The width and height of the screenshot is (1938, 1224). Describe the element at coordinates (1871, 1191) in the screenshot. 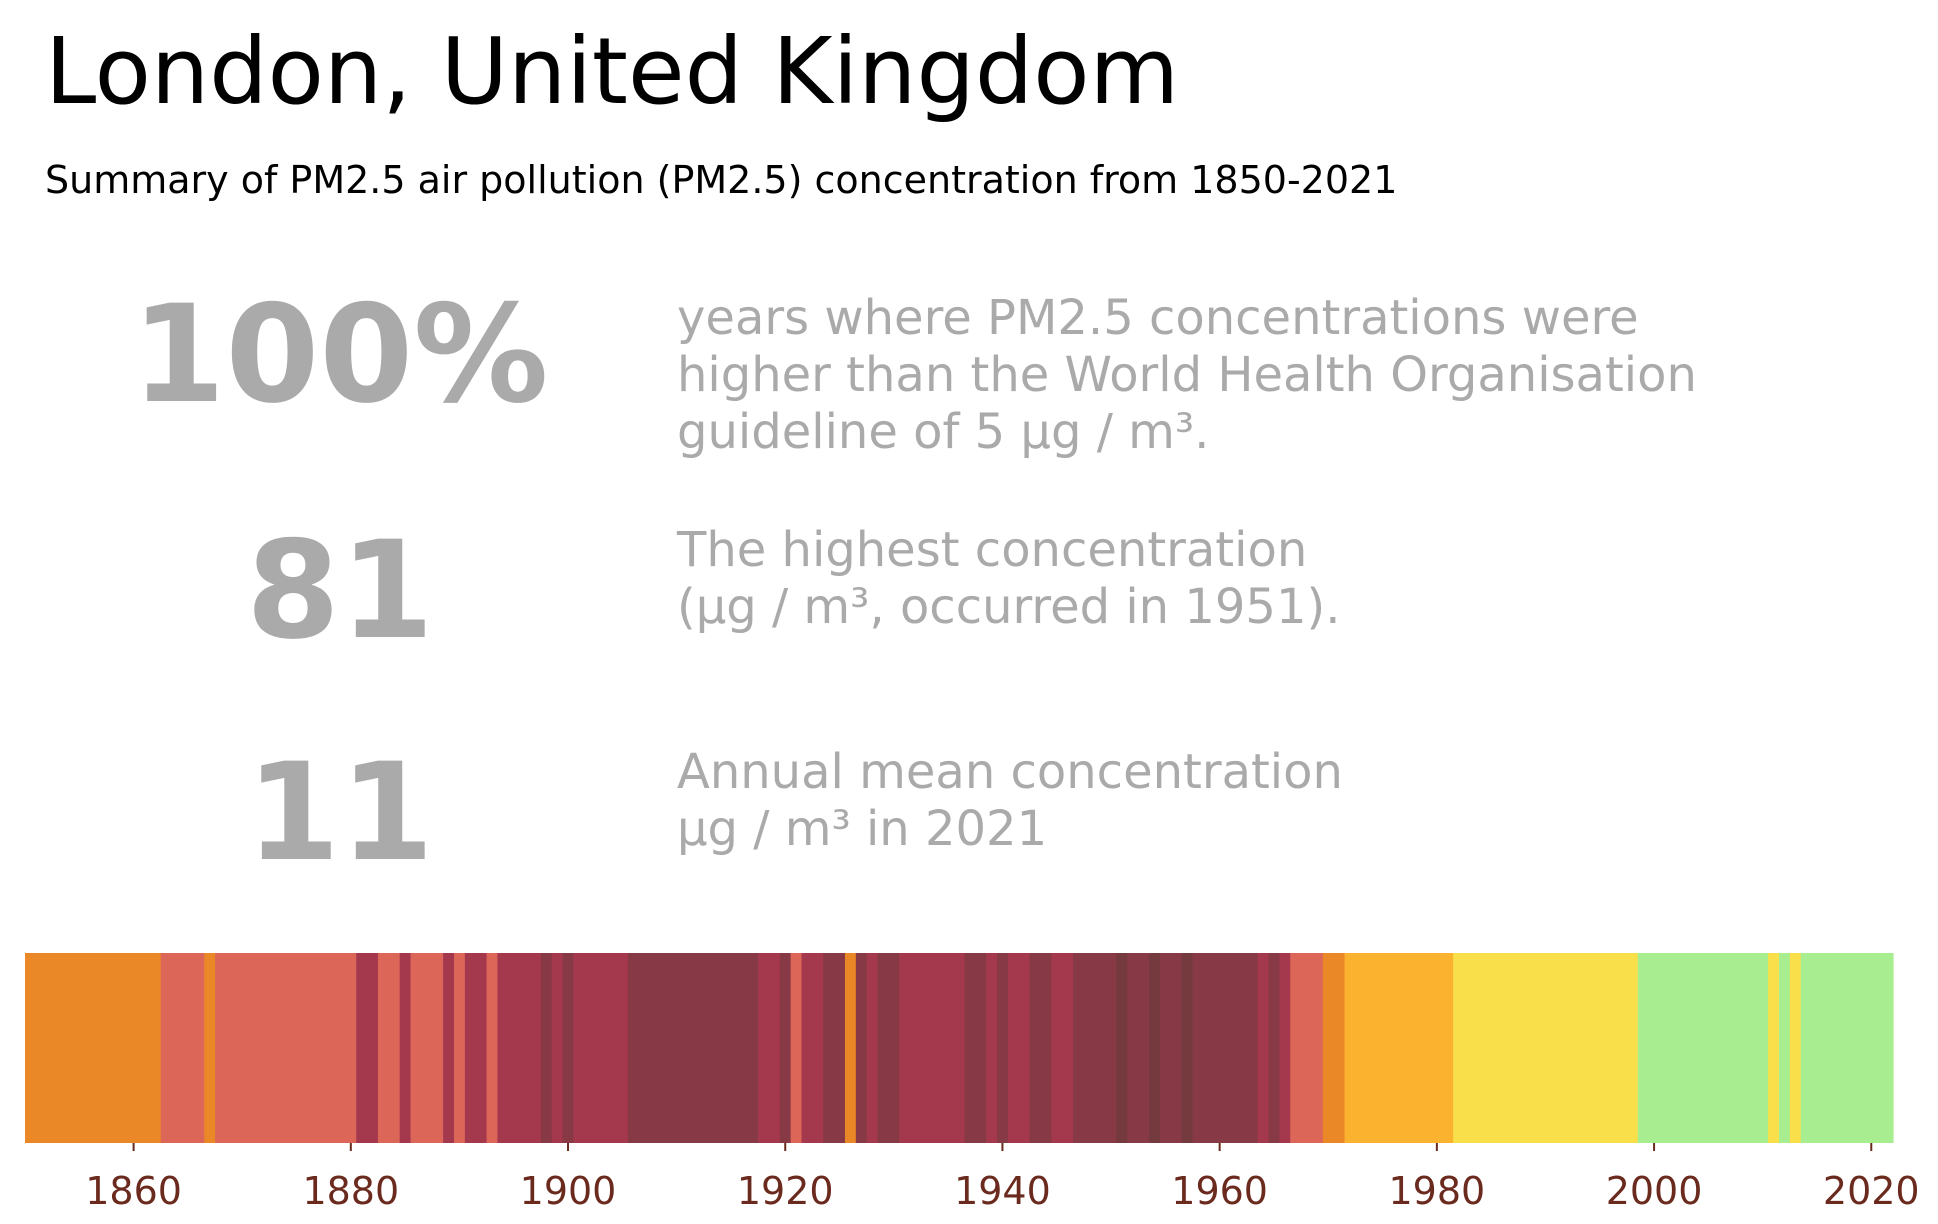

I see `x-tick-label: 2020` at that location.